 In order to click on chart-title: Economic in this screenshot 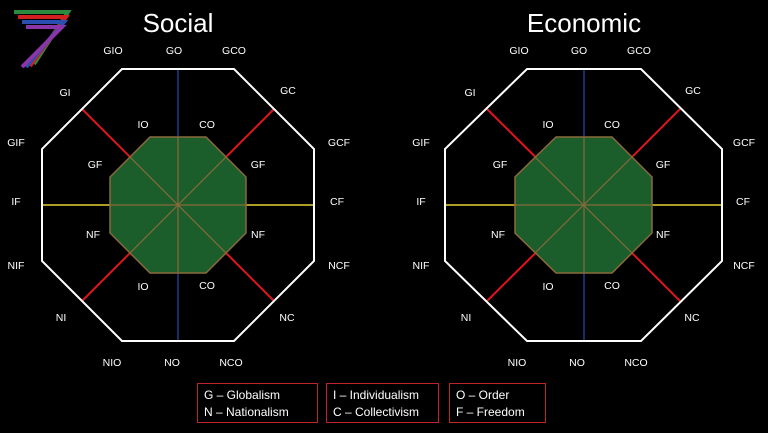, I will do `click(584, 23)`.